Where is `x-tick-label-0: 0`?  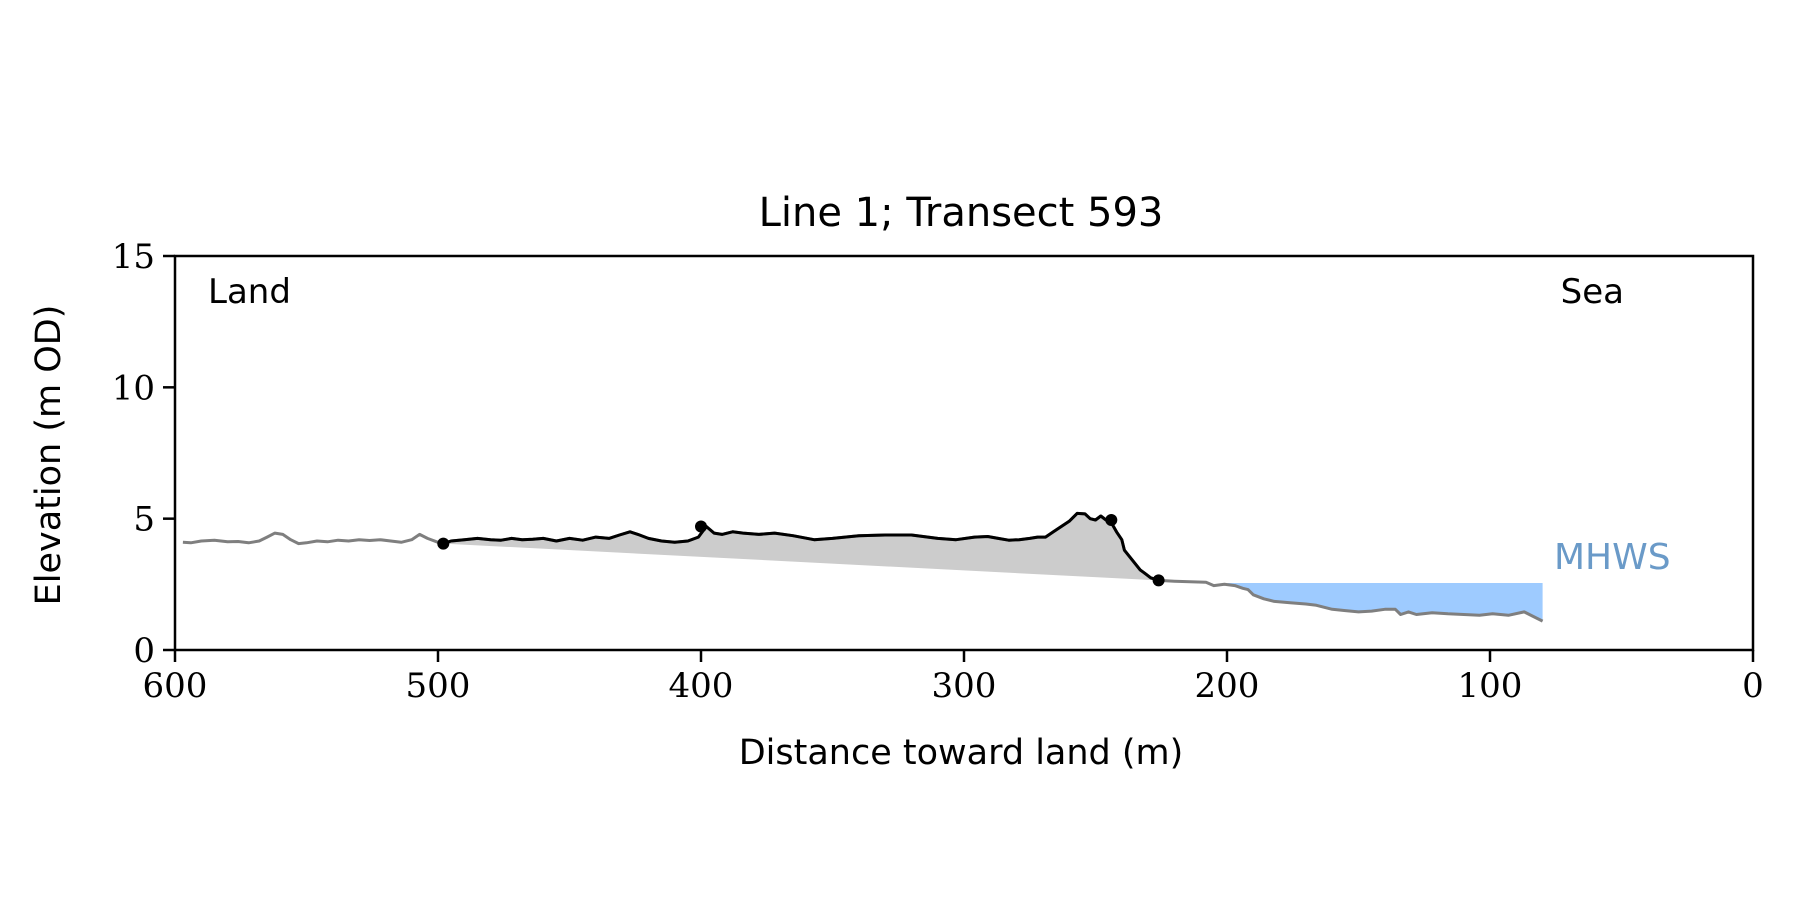 x-tick-label-0: 0 is located at coordinates (1753, 686).